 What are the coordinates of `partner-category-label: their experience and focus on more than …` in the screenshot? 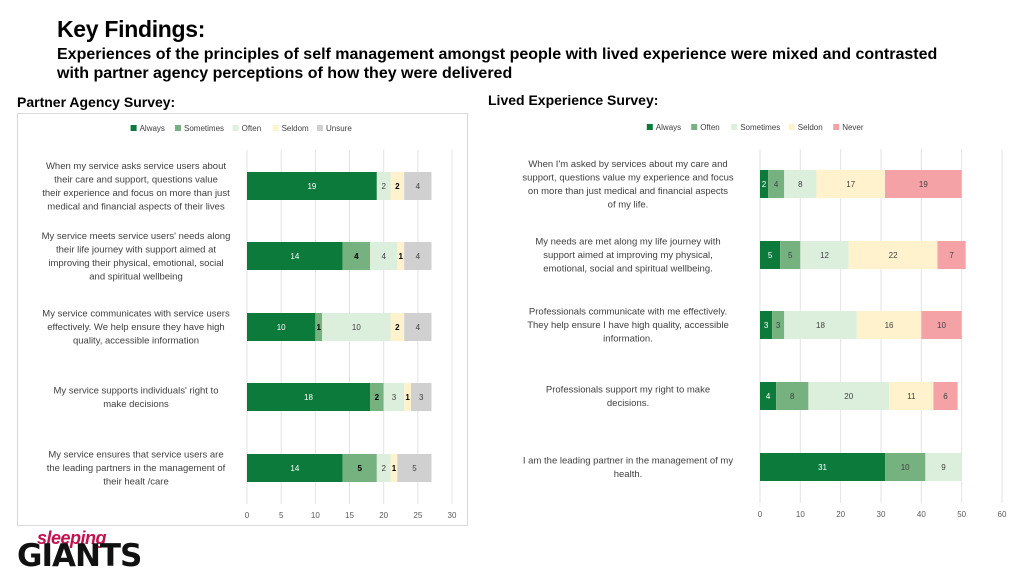 It's located at (136, 193).